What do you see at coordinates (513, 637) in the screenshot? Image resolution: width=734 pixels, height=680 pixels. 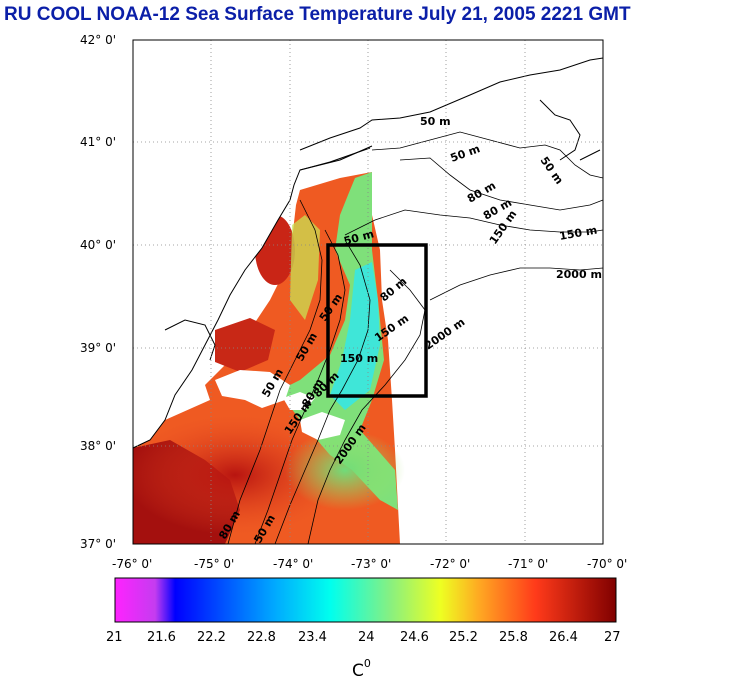 I see `colorbar-tick-label: 25.8` at bounding box center [513, 637].